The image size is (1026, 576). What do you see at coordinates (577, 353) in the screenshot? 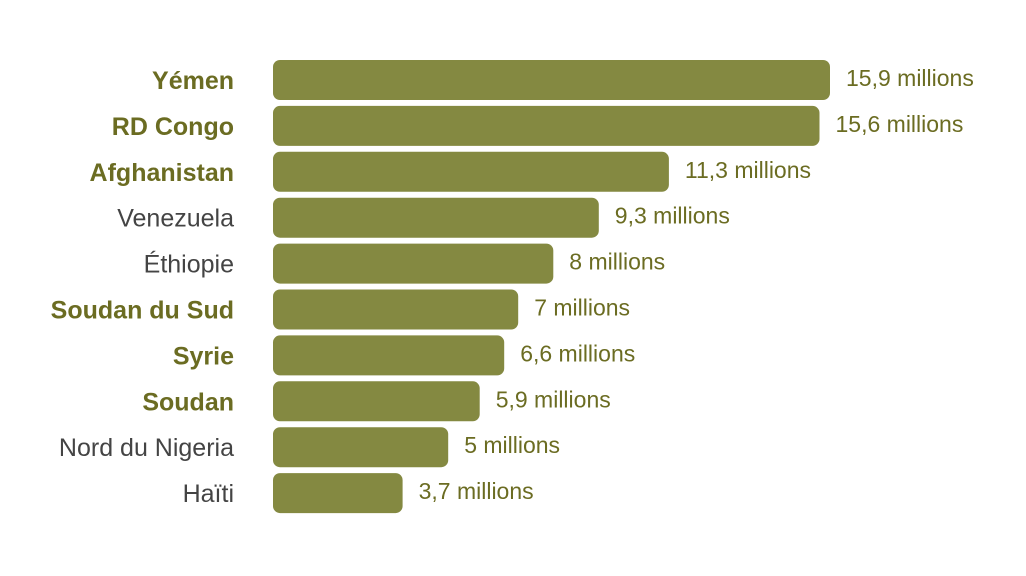
I see `value-label-6: 6,6 millions` at bounding box center [577, 353].